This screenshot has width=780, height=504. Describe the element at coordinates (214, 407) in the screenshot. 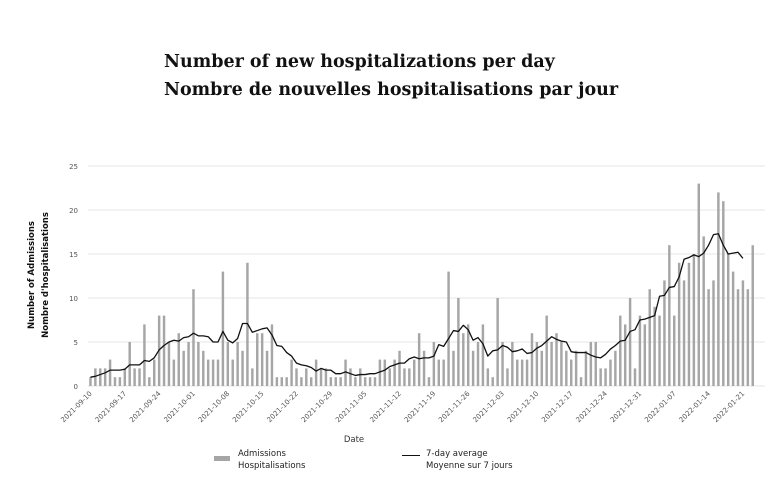

I see `x-tick-label: 2021-10-08` at that location.